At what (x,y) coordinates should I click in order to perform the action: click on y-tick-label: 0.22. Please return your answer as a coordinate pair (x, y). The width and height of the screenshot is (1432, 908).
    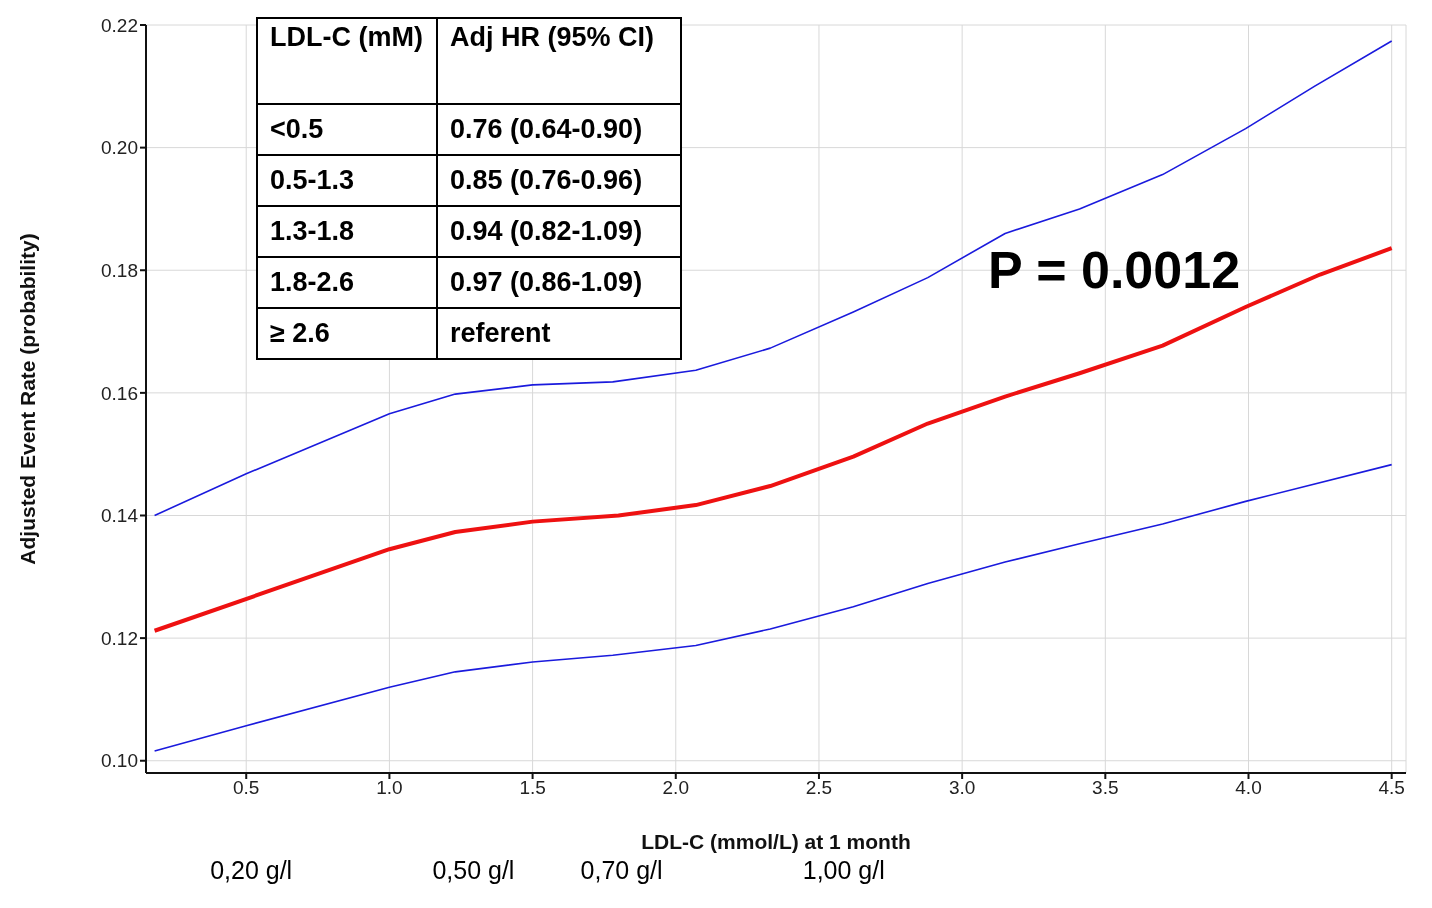
    Looking at the image, I should click on (119, 25).